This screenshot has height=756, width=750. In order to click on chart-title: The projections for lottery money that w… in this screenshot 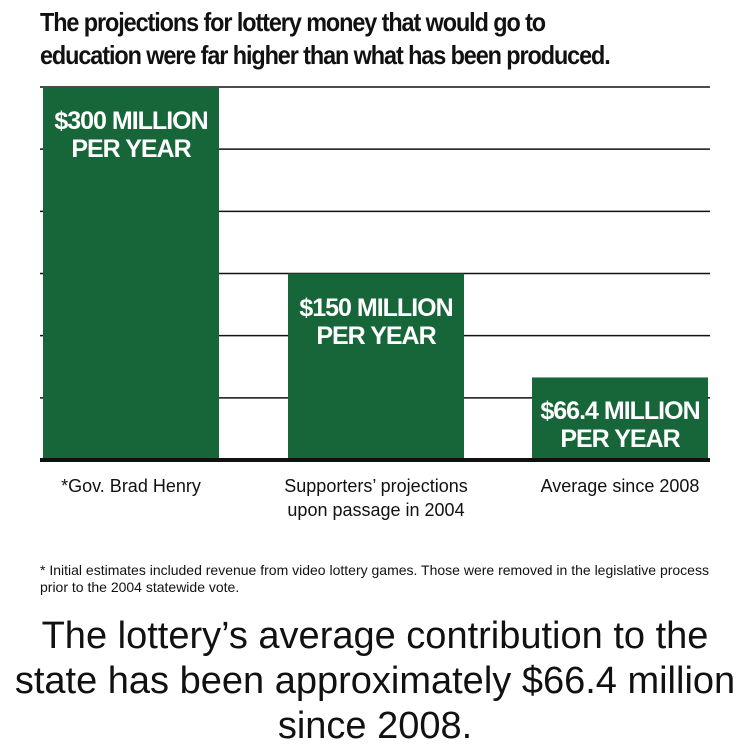, I will do `click(325, 38)`.